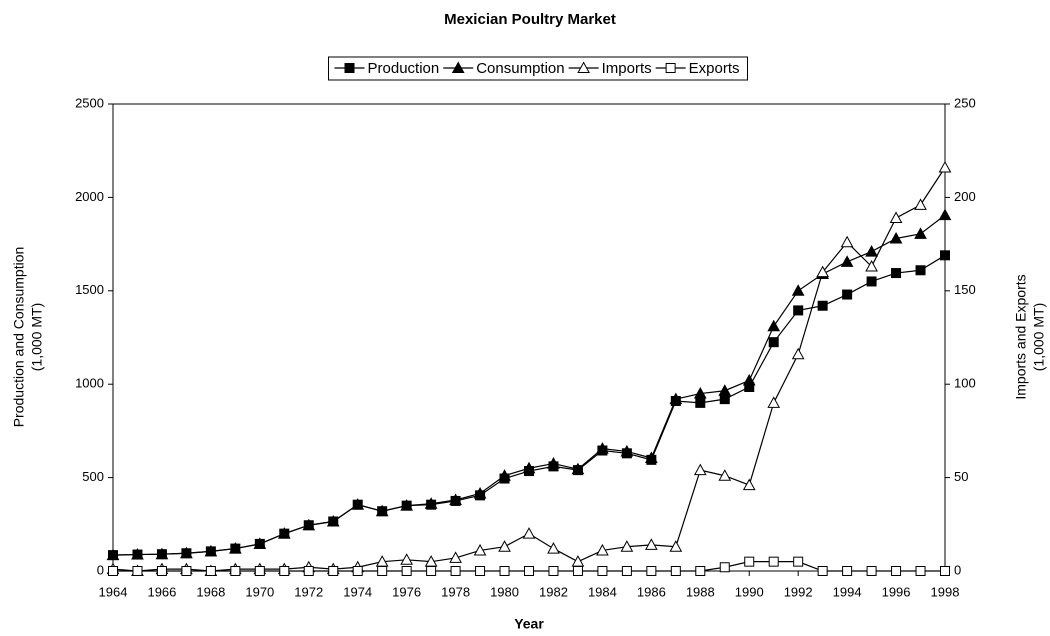  I want to click on y-tick-label: 0, so click(100, 569).